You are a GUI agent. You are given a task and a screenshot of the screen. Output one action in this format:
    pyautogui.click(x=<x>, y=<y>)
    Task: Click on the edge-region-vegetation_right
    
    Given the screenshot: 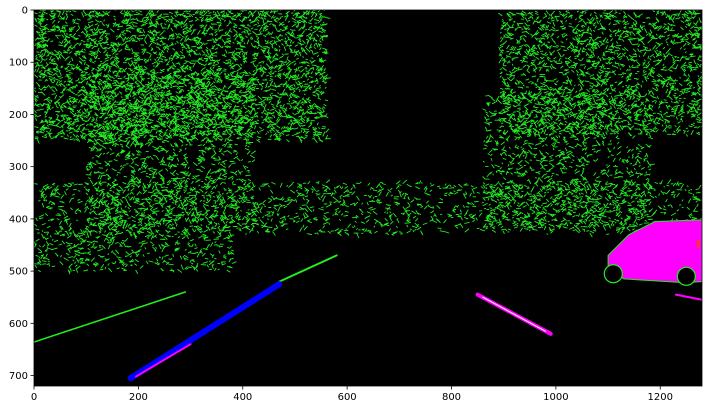 What is the action you would take?
    pyautogui.click(x=600, y=74)
    